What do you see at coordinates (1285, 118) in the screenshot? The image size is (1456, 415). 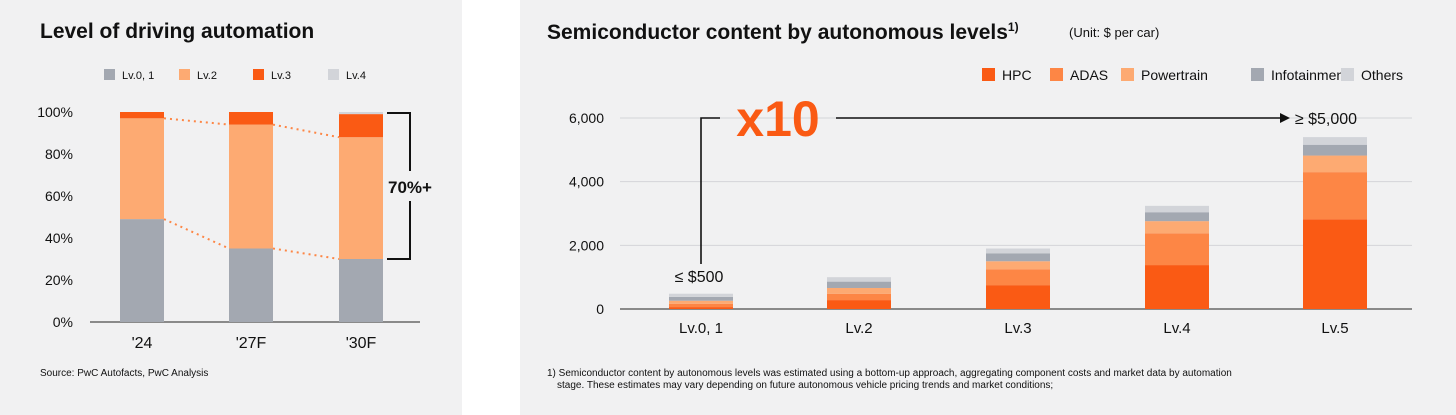 I see `arrow-head` at bounding box center [1285, 118].